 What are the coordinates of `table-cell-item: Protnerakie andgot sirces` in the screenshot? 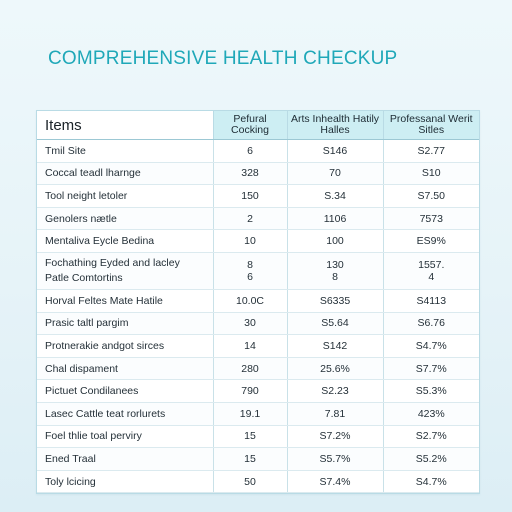 It's located at (125, 346).